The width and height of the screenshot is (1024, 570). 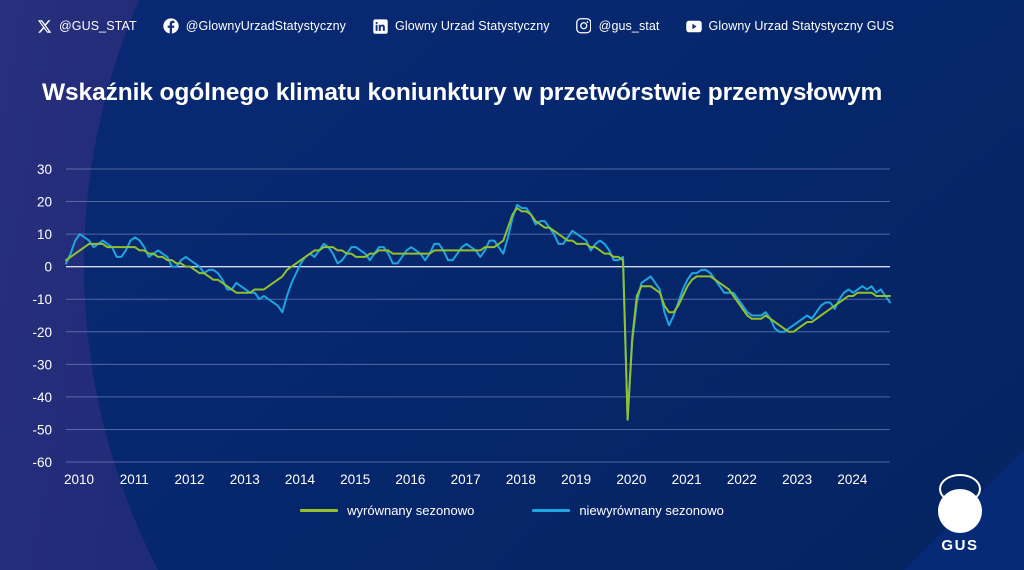 I want to click on x-axis-tick-label: 2022, so click(x=742, y=479).